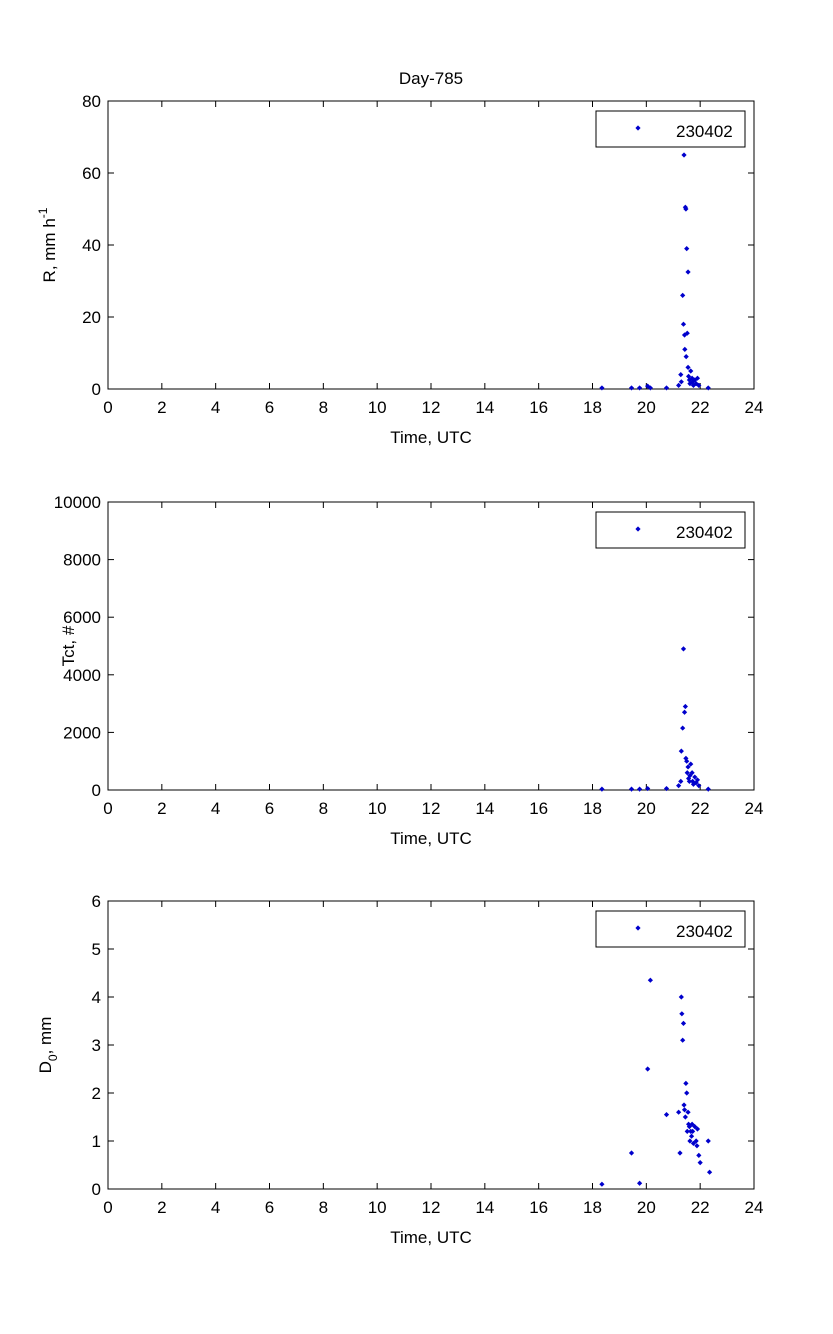 The width and height of the screenshot is (833, 1334). Describe the element at coordinates (91, 173) in the screenshot. I see `y-tick-label: 60` at that location.